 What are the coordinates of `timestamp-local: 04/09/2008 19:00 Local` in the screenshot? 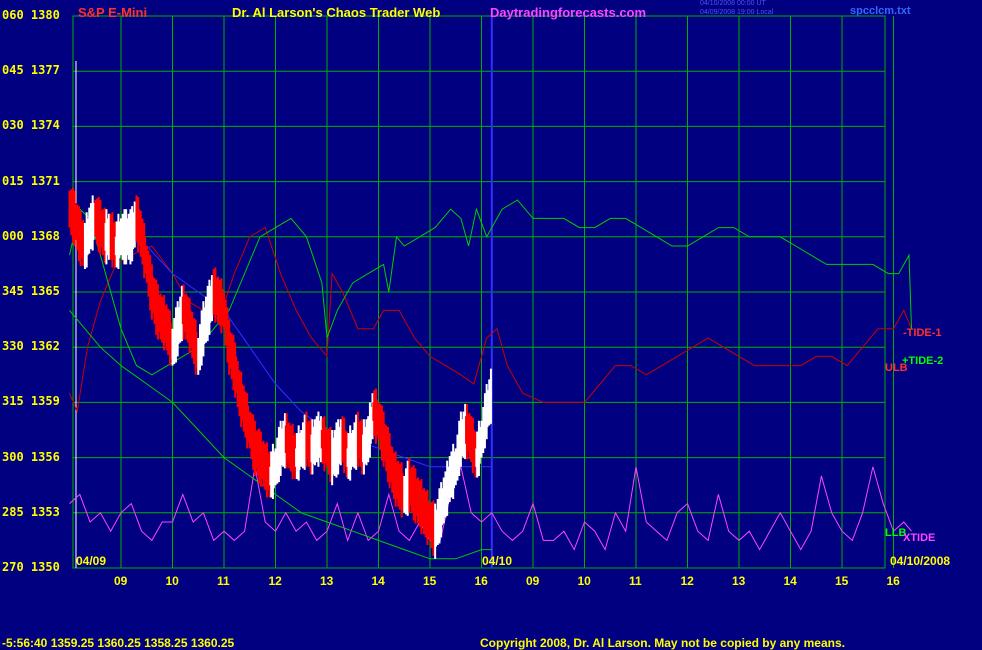 It's located at (737, 12).